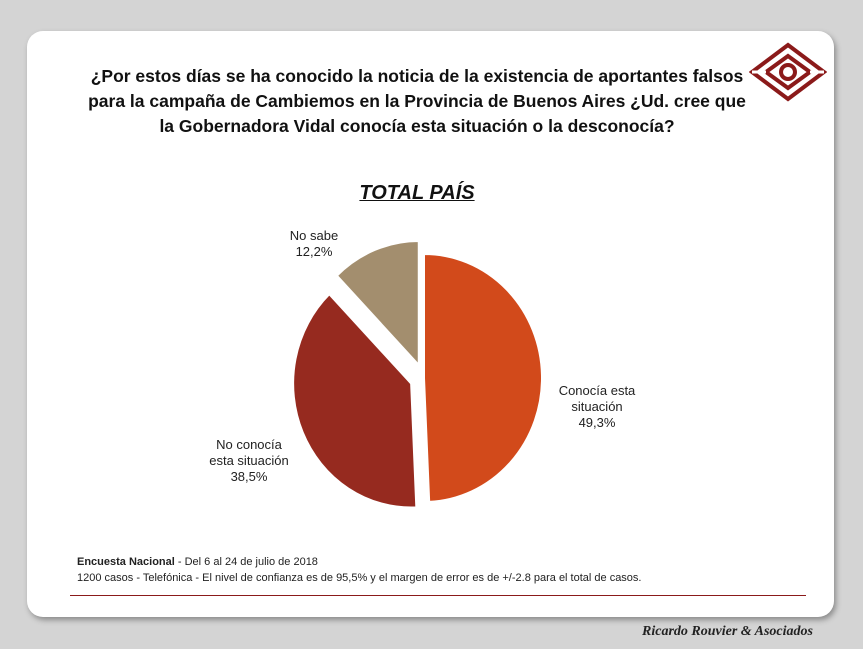  What do you see at coordinates (597, 406) in the screenshot?
I see `slice-label: Conocía esta situación 49,3%` at bounding box center [597, 406].